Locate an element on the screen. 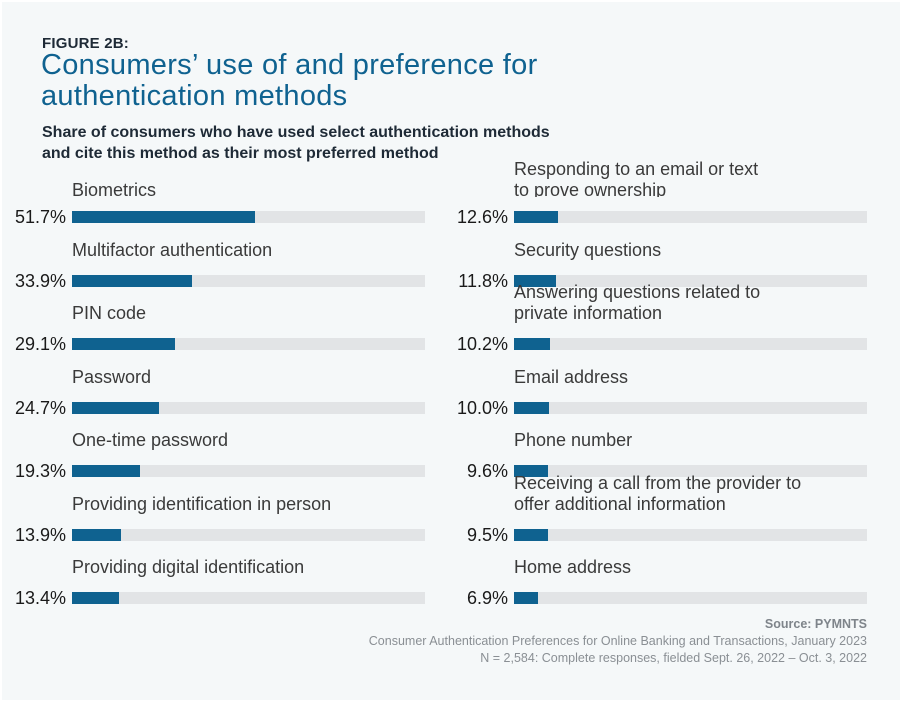 The height and width of the screenshot is (702, 902). bar-value-label: 9.6% is located at coordinates (487, 471).